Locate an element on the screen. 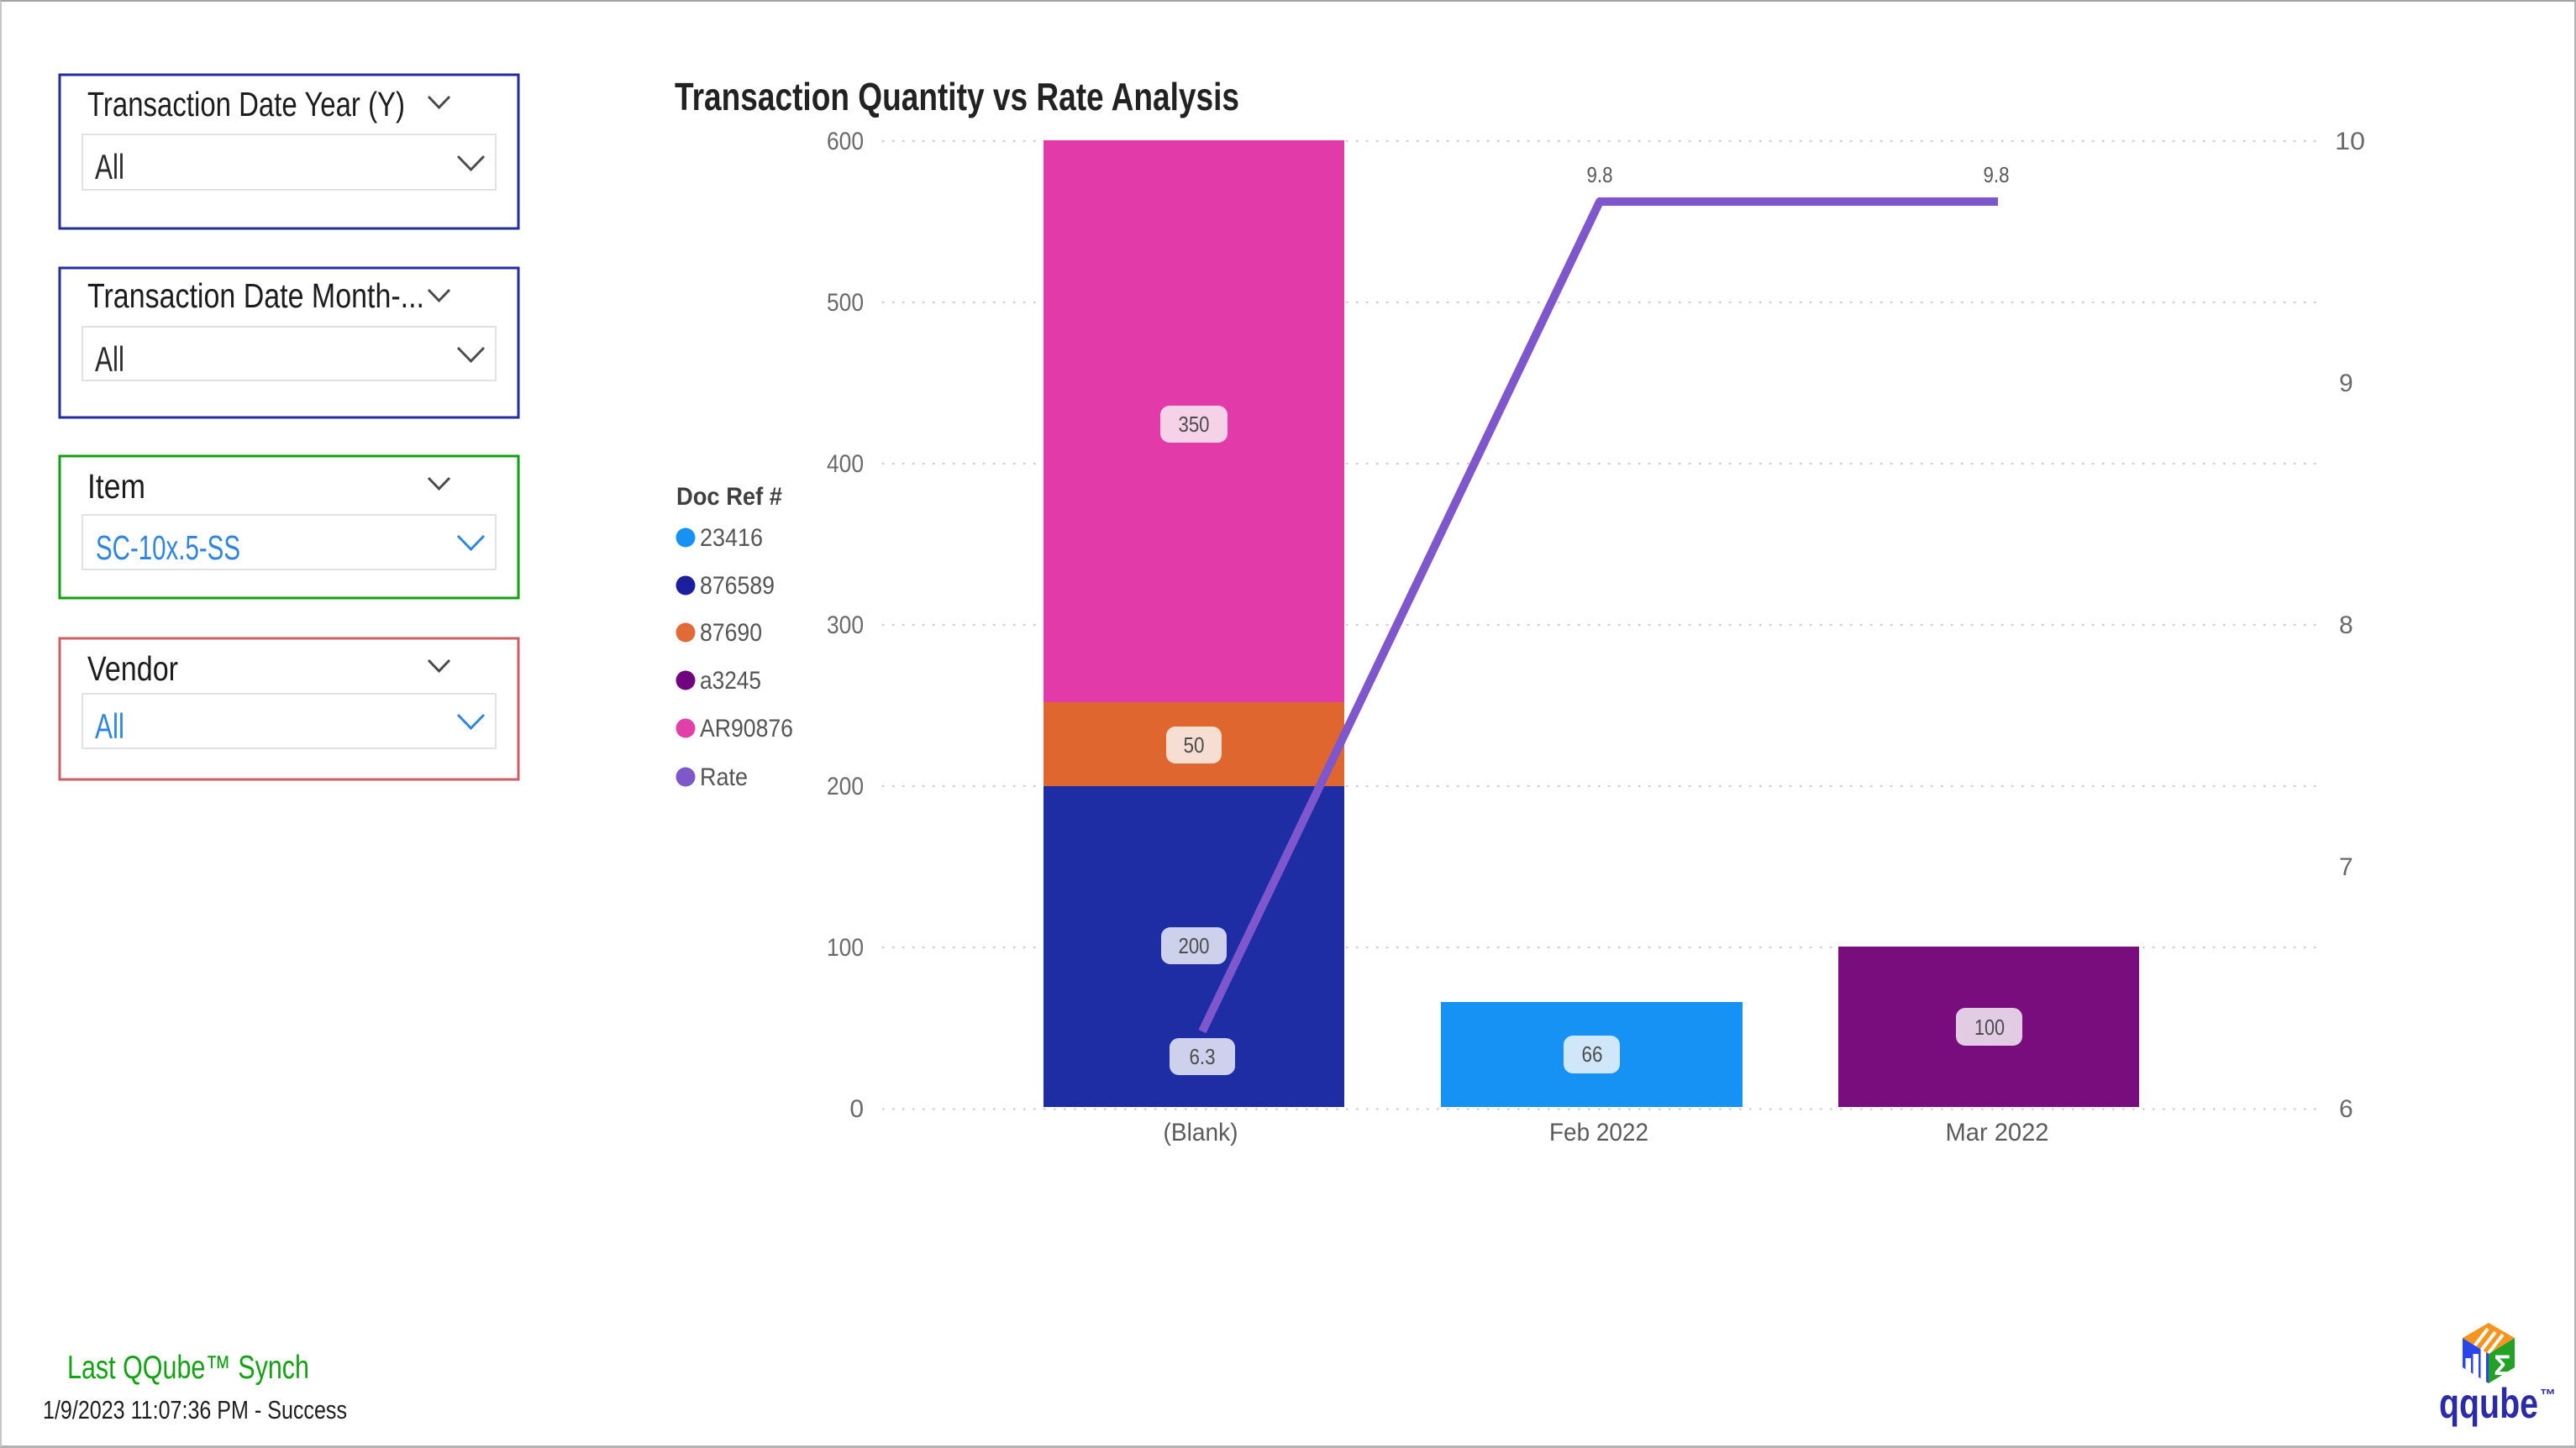  svg-text: Last QQube™ Synch is located at coordinates (188, 1368).